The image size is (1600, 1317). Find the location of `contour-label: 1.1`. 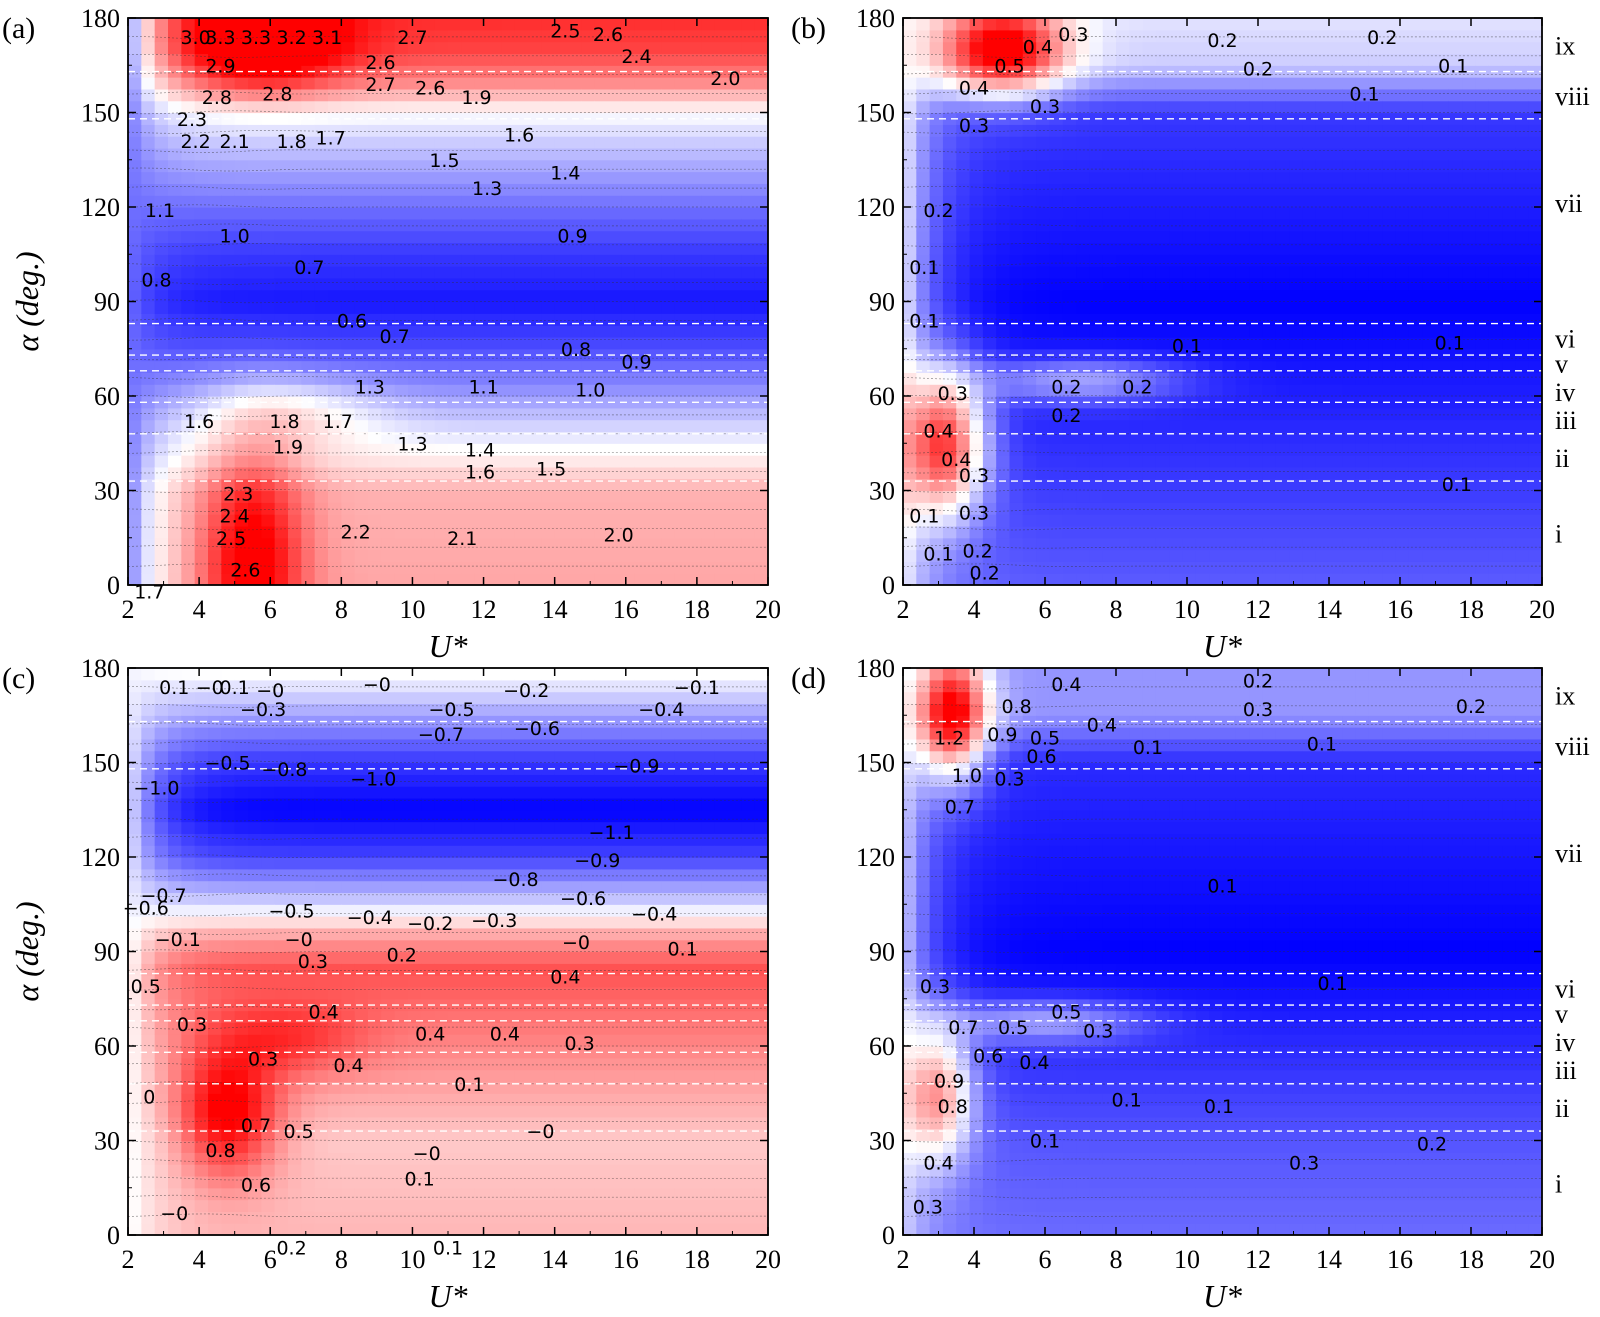

contour-label: 1.1 is located at coordinates (160, 211).